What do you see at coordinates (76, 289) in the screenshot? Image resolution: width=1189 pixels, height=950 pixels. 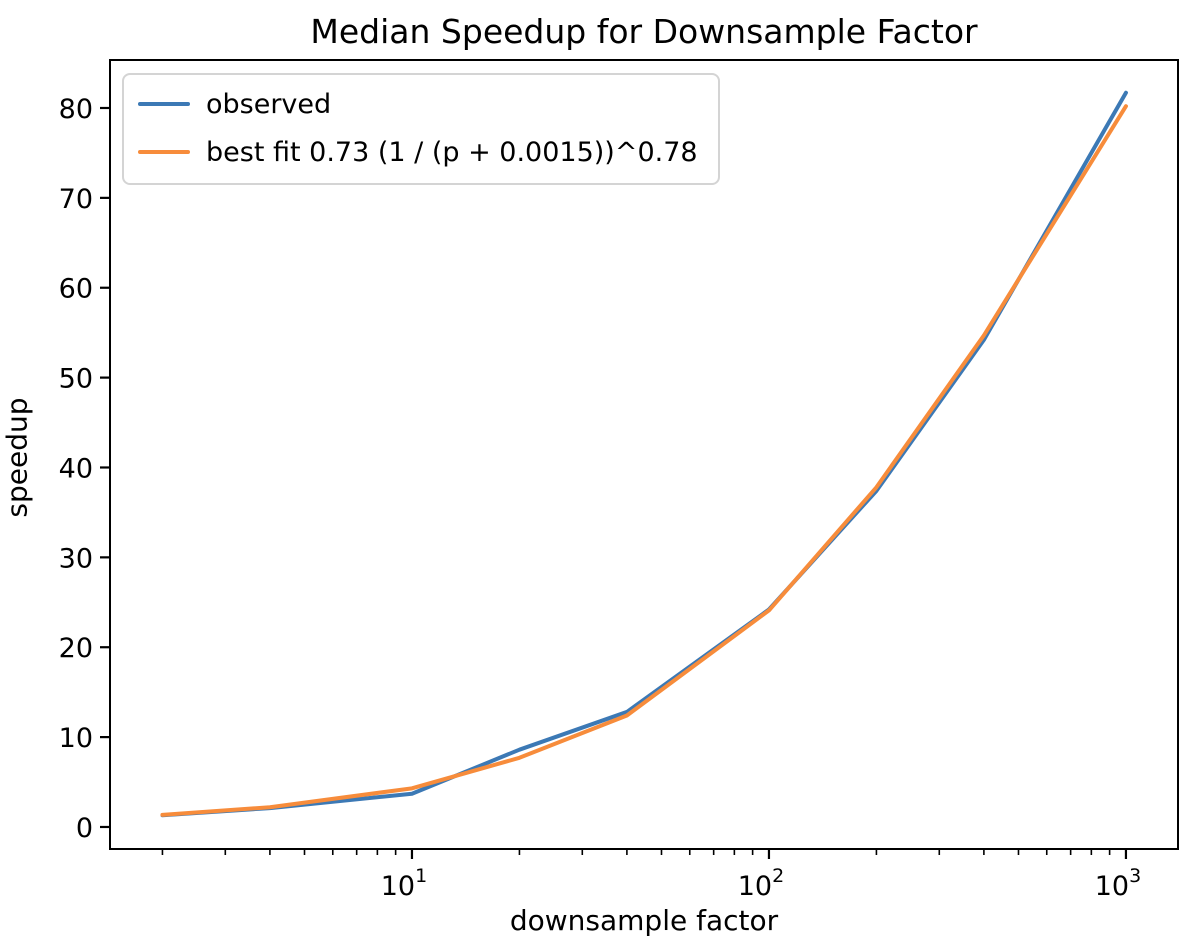 I see `y-axis-tick-label: 60` at bounding box center [76, 289].